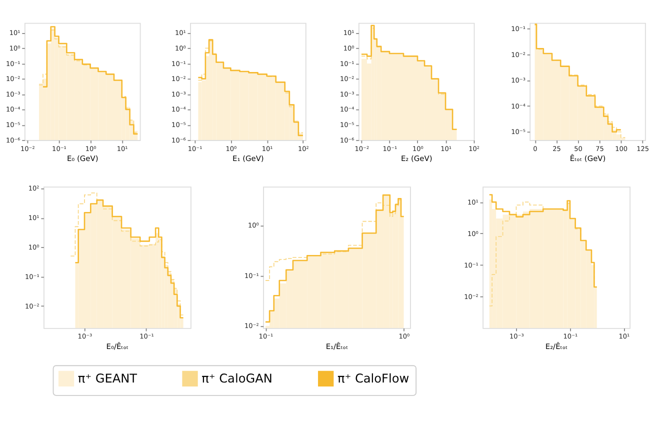  What do you see at coordinates (108, 378) in the screenshot?
I see `legend-label: π⁺ GEANT` at bounding box center [108, 378].